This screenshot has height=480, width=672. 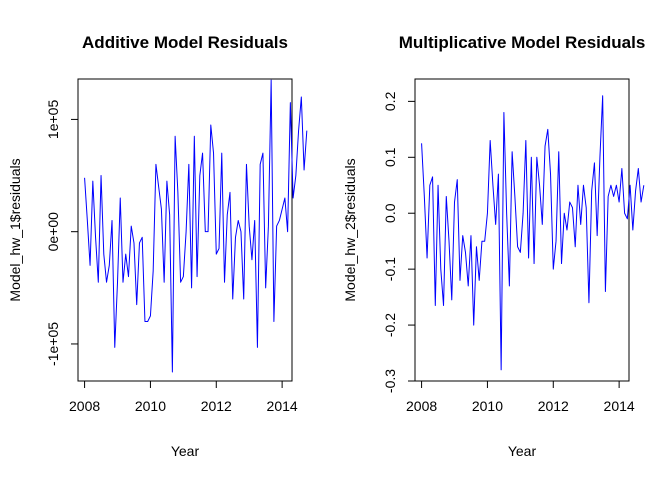 What do you see at coordinates (62, 233) in the screenshot?
I see `y-axis: -1e+05 0e+00 1e+05` at bounding box center [62, 233].